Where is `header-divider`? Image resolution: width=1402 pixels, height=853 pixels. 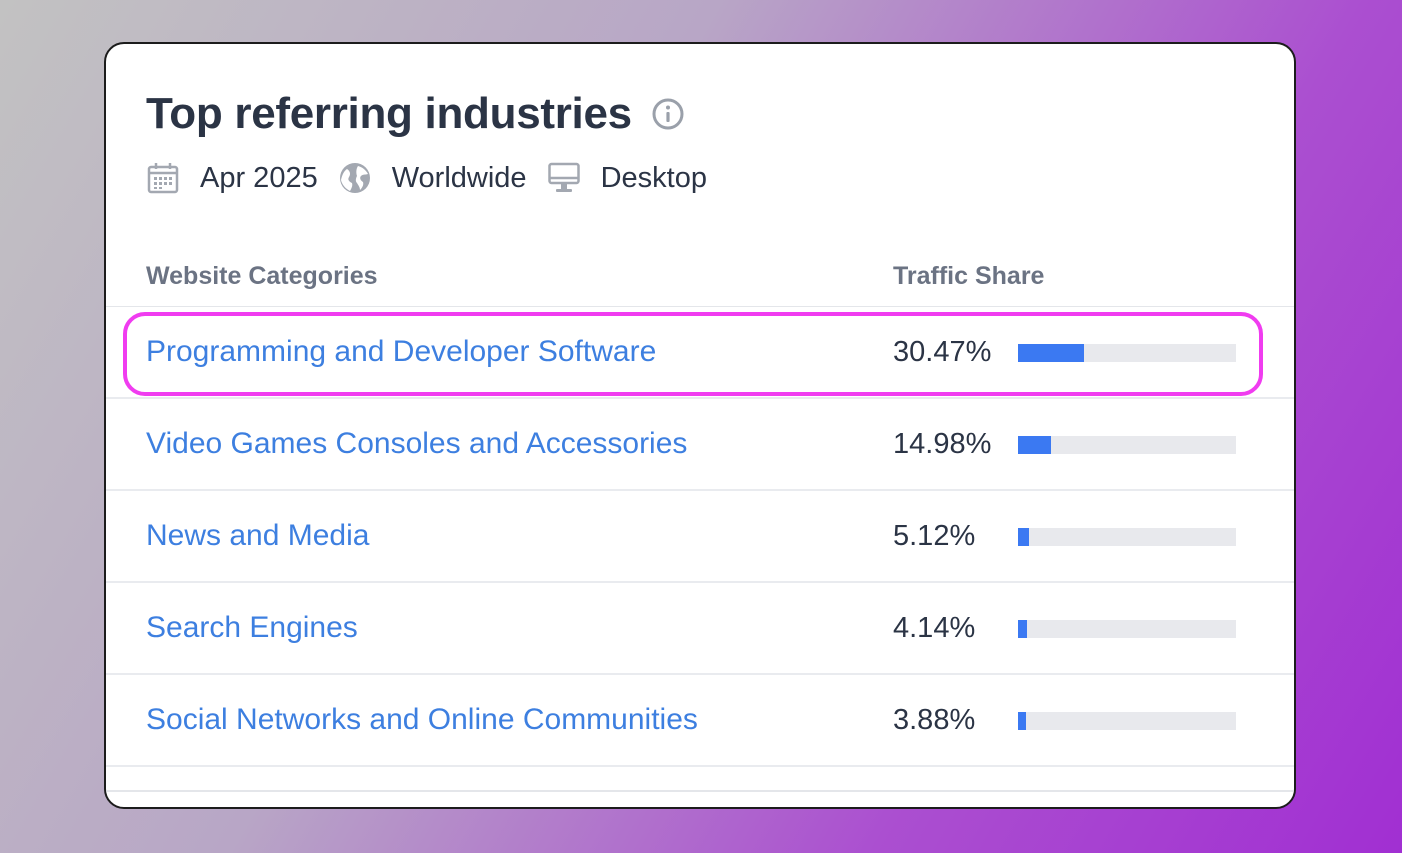
header-divider is located at coordinates (700, 306).